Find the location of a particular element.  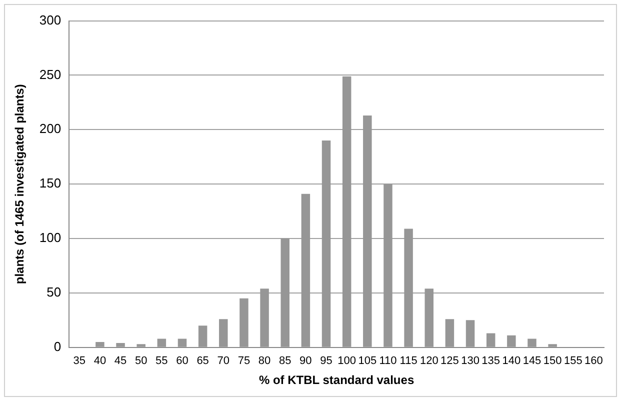

x-tick-label: 125 is located at coordinates (449, 361).